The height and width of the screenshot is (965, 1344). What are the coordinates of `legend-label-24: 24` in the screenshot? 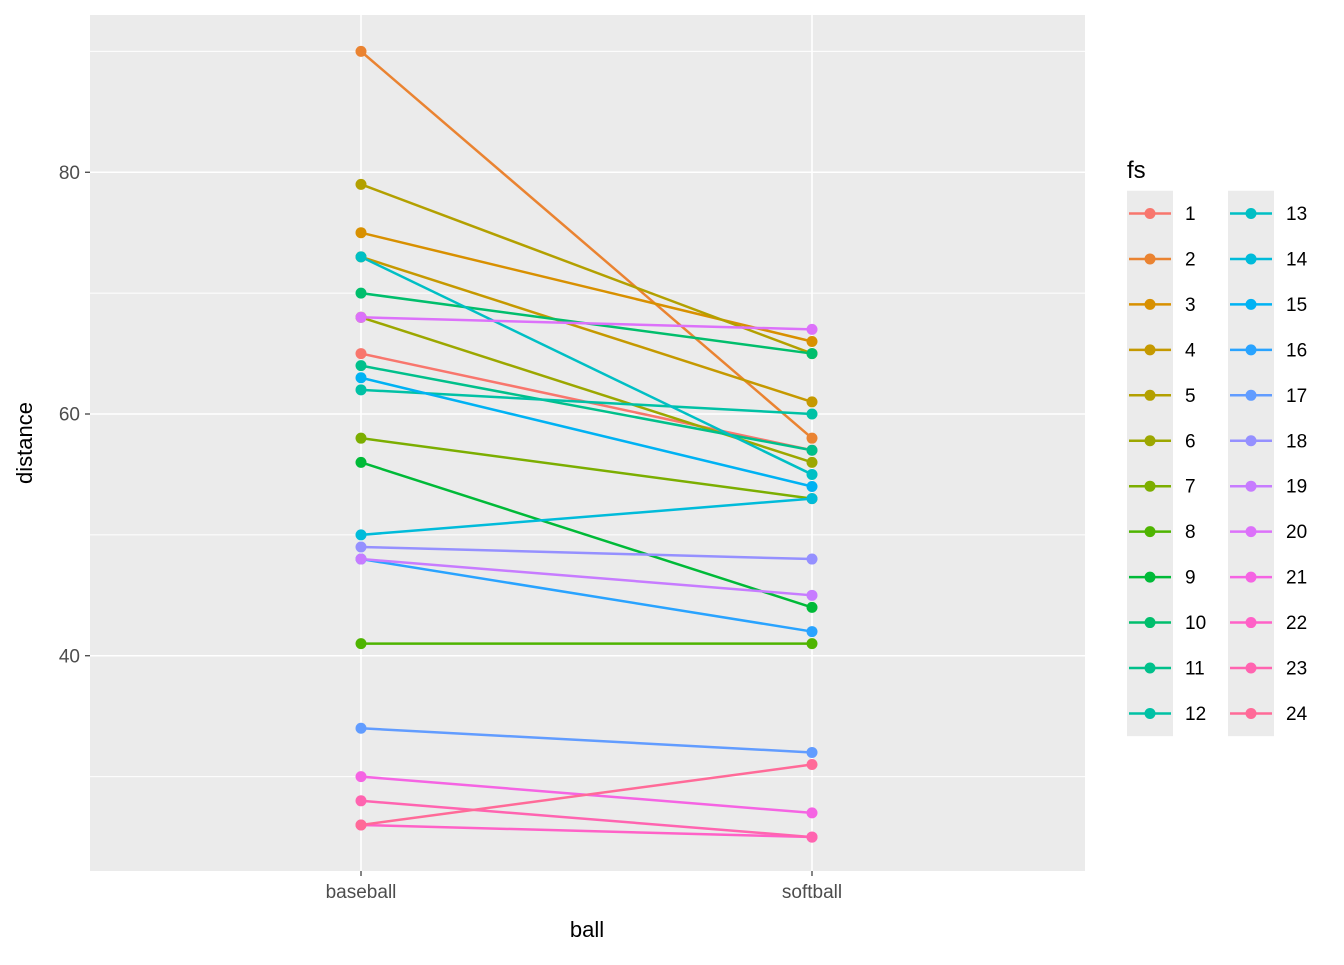 It's located at (1297, 714).